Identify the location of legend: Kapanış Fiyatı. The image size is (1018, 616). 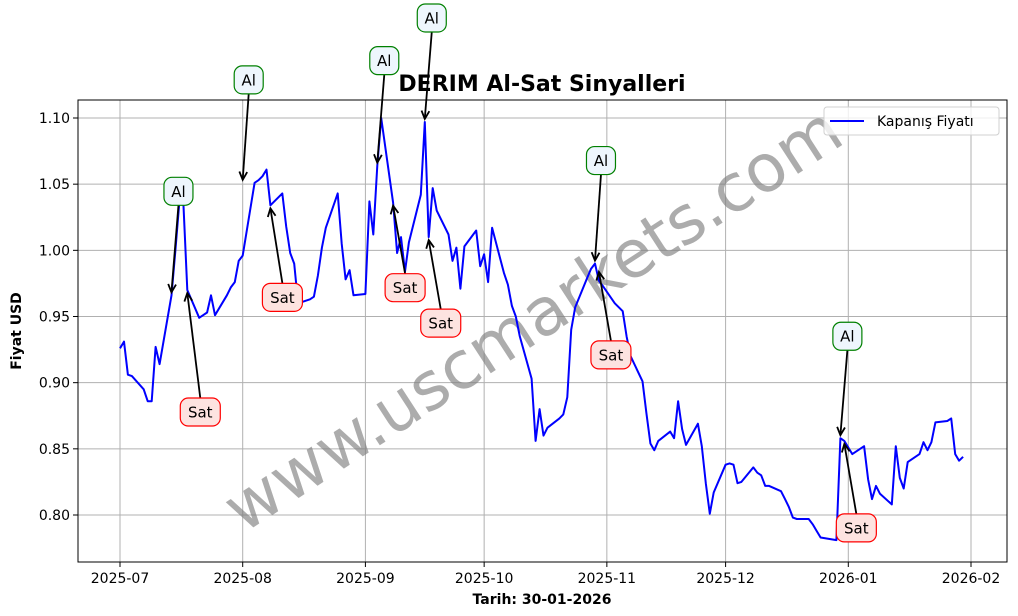
(911, 121).